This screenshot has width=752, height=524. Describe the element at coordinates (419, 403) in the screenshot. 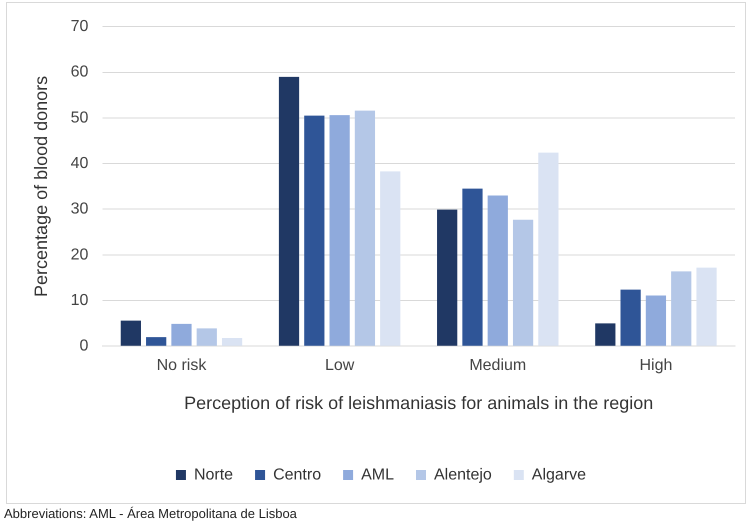

I see `x-axis-title: Perception of risk of leishmaniasis for animals in the region` at that location.